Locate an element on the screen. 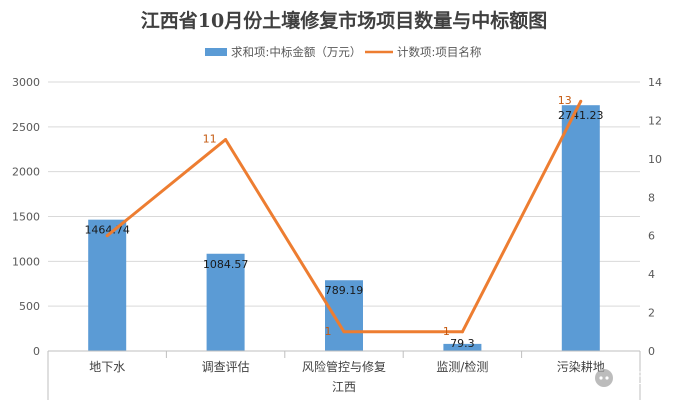 The image size is (688, 406). bar-data-label: 1084.57 is located at coordinates (226, 264).